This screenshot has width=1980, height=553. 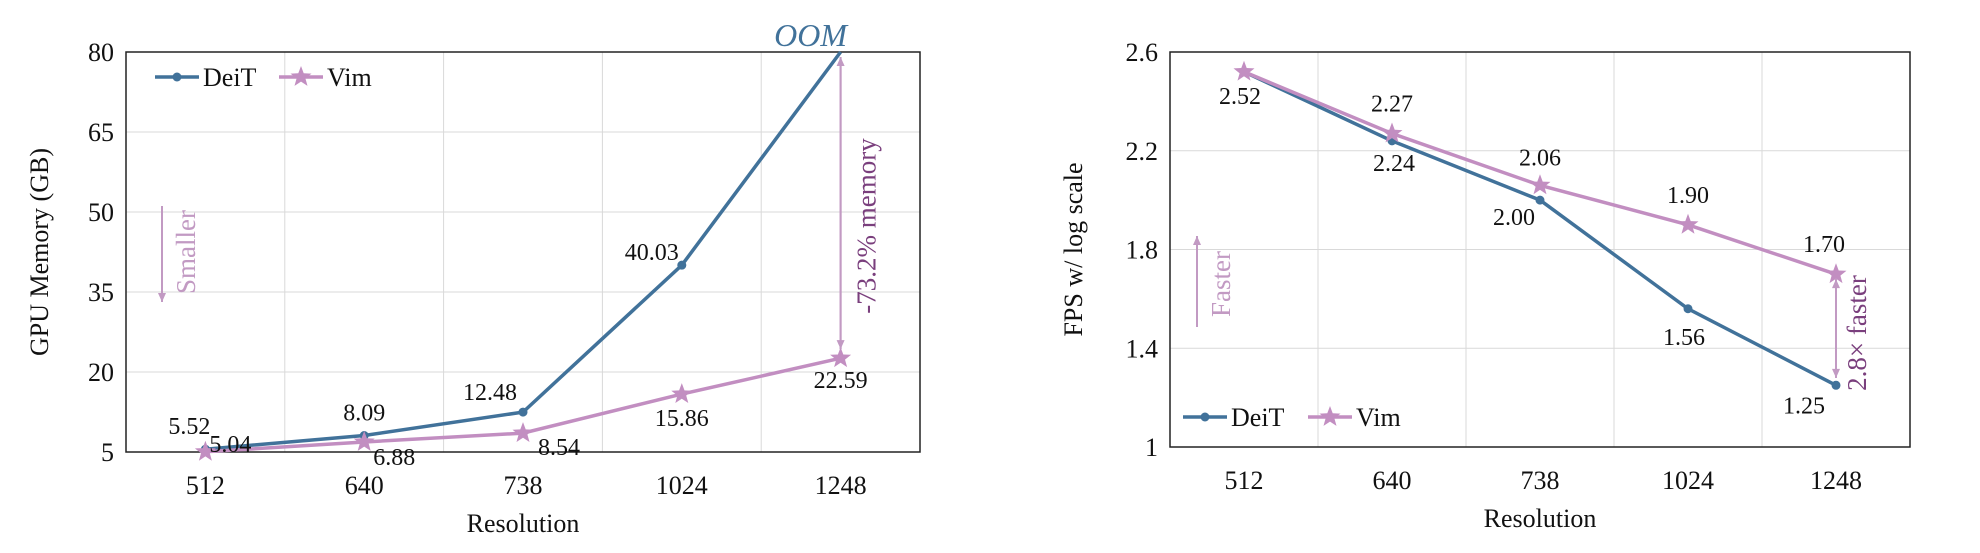 I want to click on y-axis-title: FPS w/ log scale, so click(x=1073, y=249).